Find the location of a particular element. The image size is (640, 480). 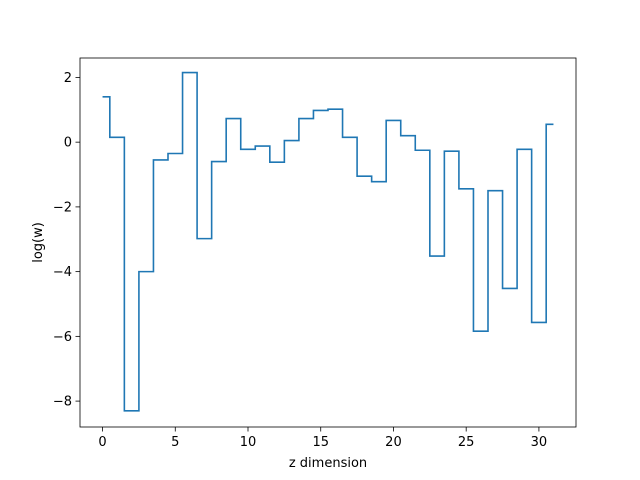

x-tick-label: 30 is located at coordinates (539, 442).